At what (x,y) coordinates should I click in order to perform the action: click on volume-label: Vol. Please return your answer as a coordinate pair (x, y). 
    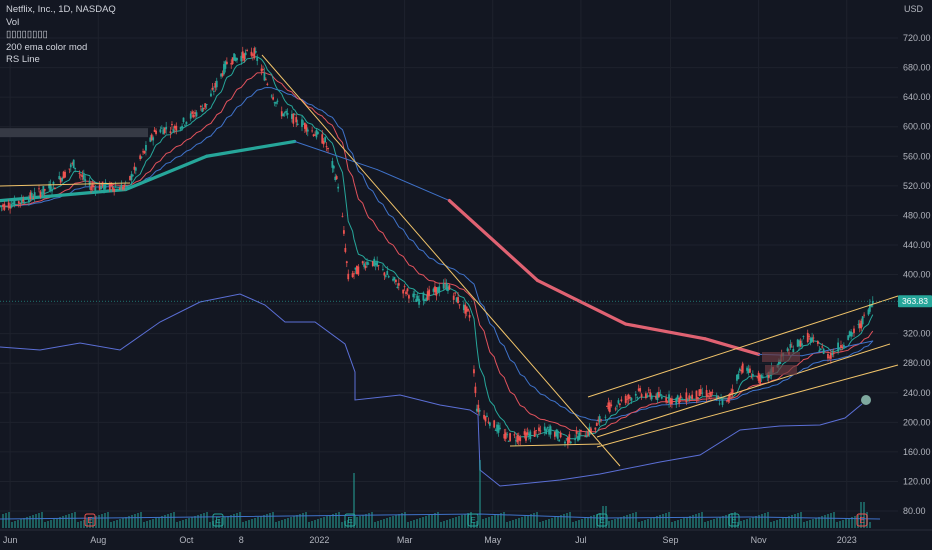
    Looking at the image, I should click on (13, 22).